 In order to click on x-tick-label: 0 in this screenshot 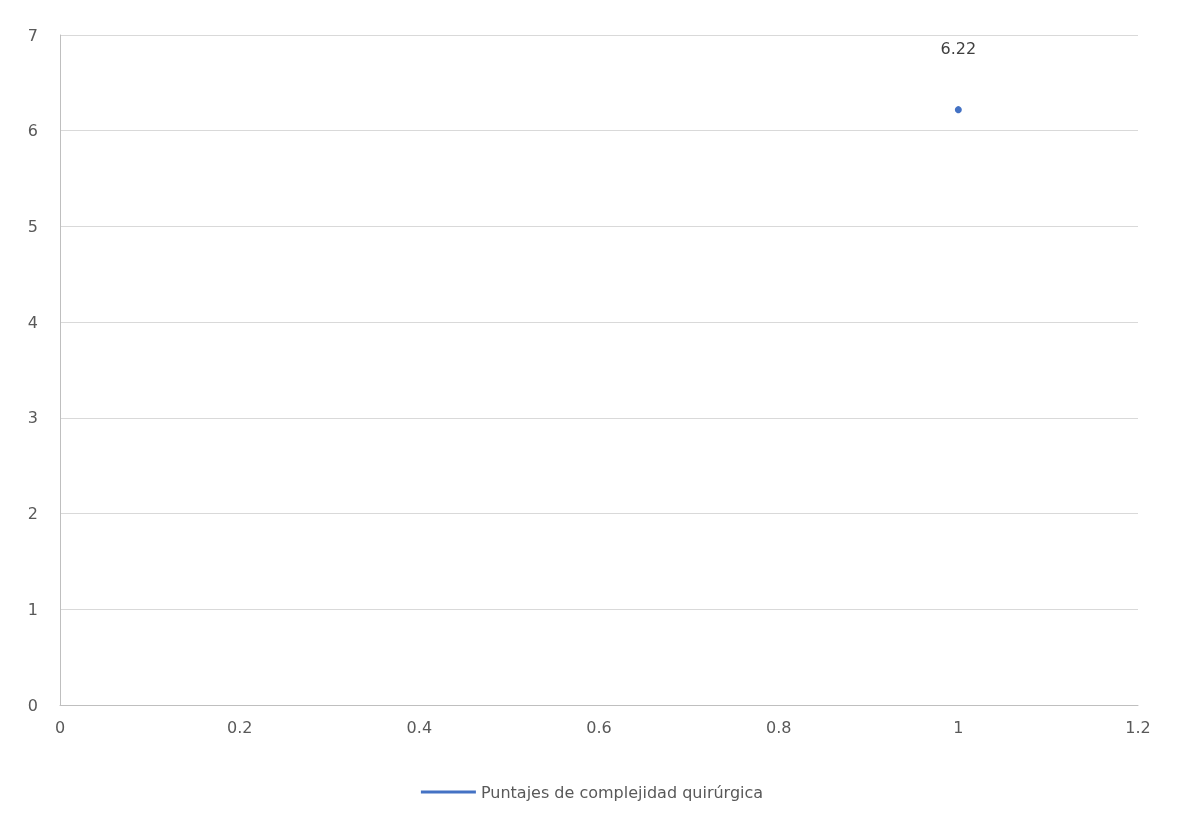, I will do `click(60, 727)`.